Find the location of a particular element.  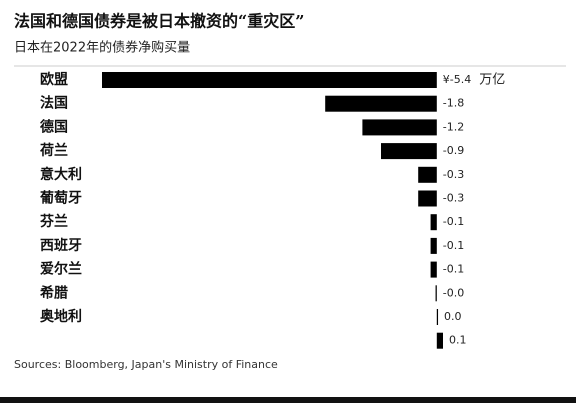

value-label: -0.0 is located at coordinates (453, 292).